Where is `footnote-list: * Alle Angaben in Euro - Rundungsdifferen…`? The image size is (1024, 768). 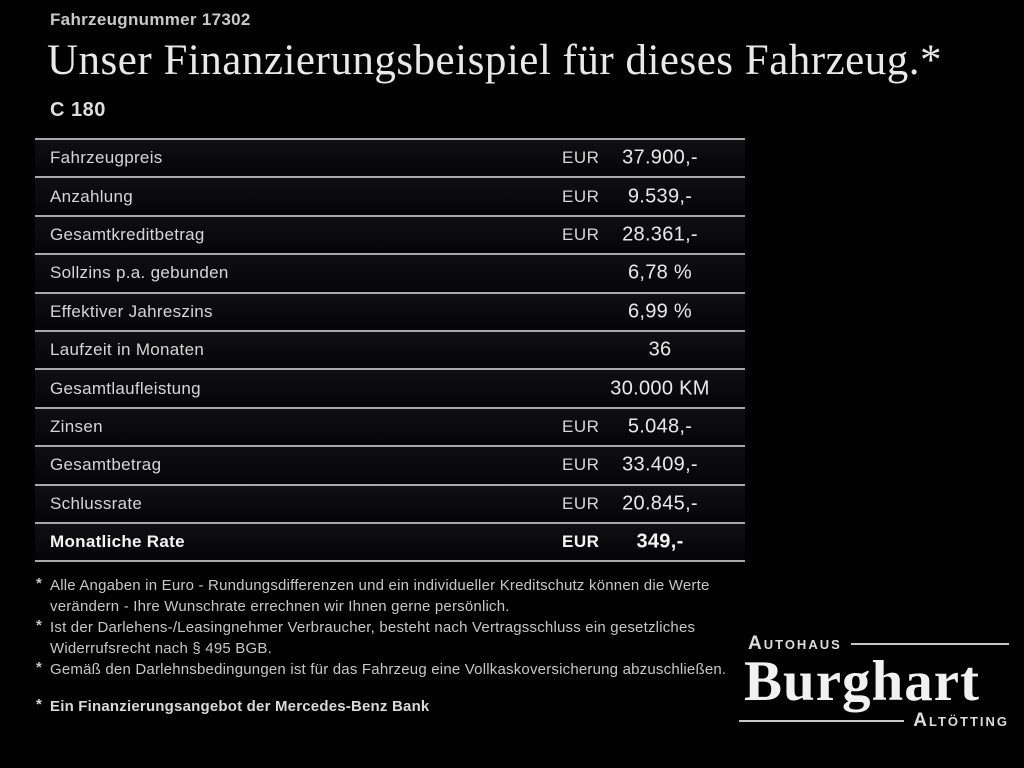
footnote-list: * Alle Angaben in Euro - Rundungsdifferen… is located at coordinates (394, 627).